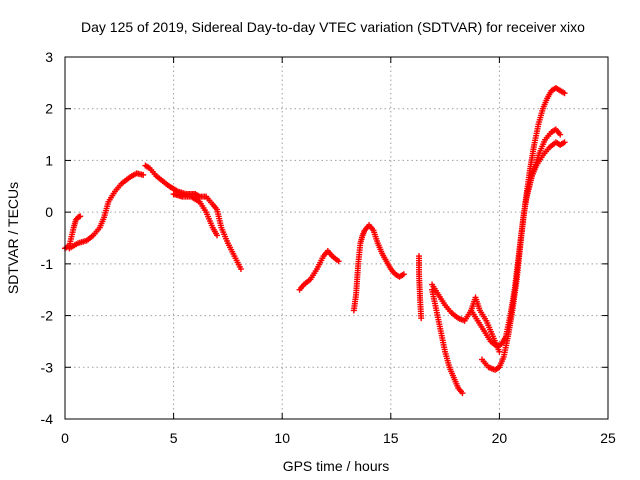 The height and width of the screenshot is (480, 640). Describe the element at coordinates (174, 438) in the screenshot. I see `x-tick-label: 5` at that location.